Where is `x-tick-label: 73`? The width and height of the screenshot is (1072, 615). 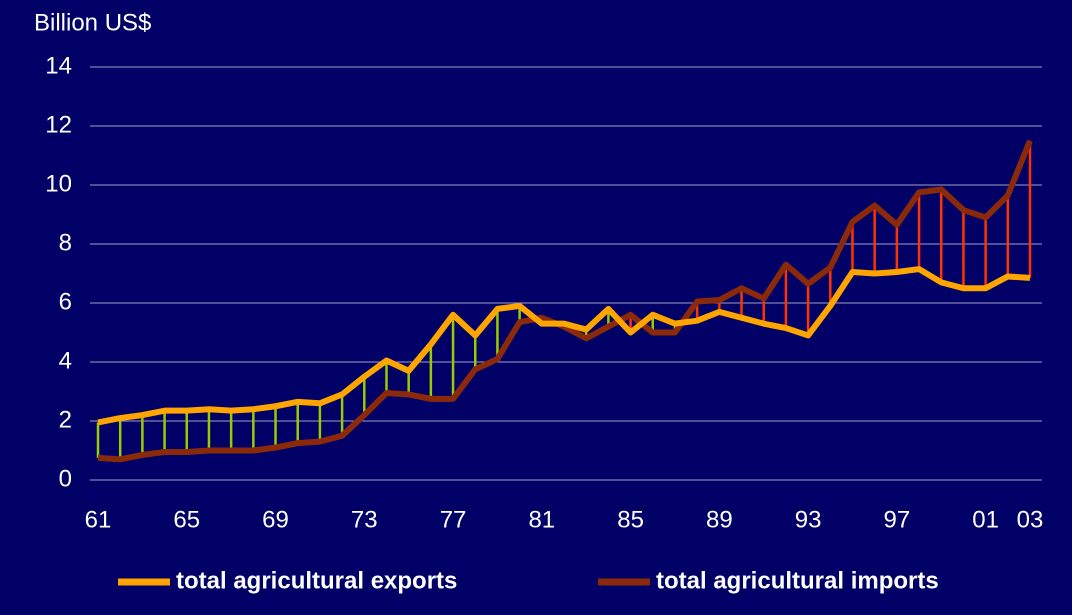
x-tick-label: 73 is located at coordinates (364, 519).